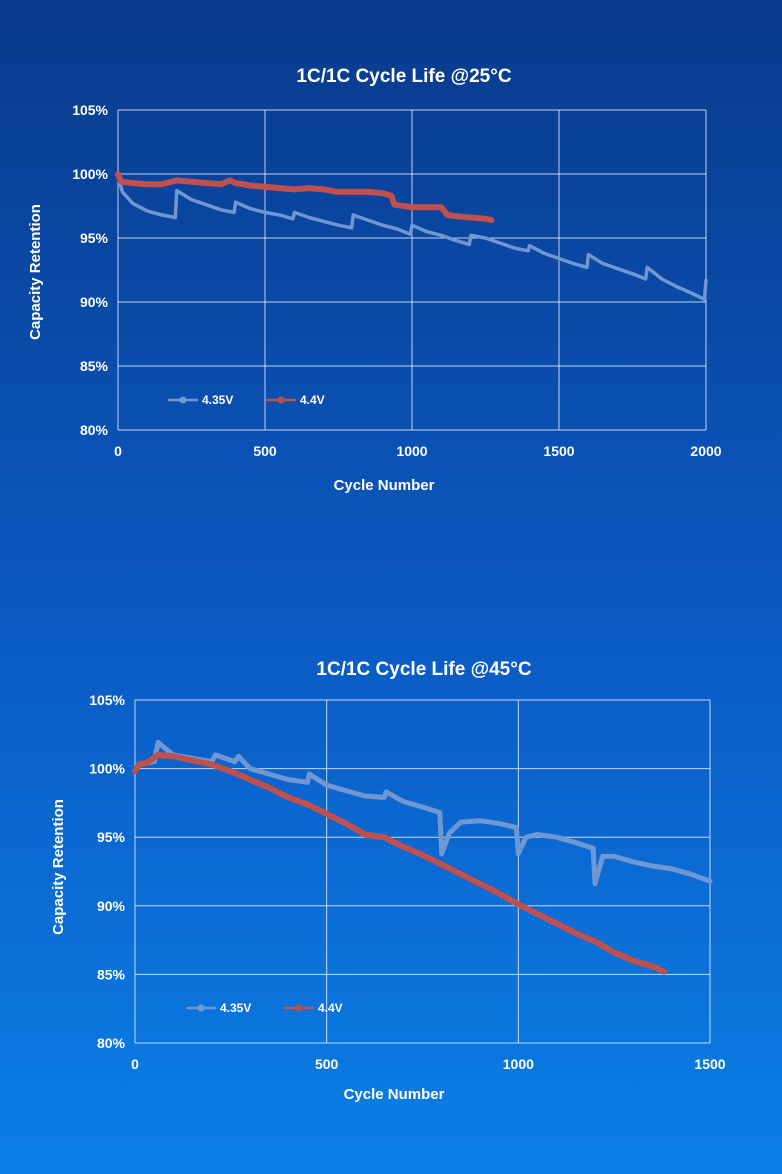  What do you see at coordinates (403, 76) in the screenshot?
I see `chart-title: 1C/1C Cycle Life @25°C` at bounding box center [403, 76].